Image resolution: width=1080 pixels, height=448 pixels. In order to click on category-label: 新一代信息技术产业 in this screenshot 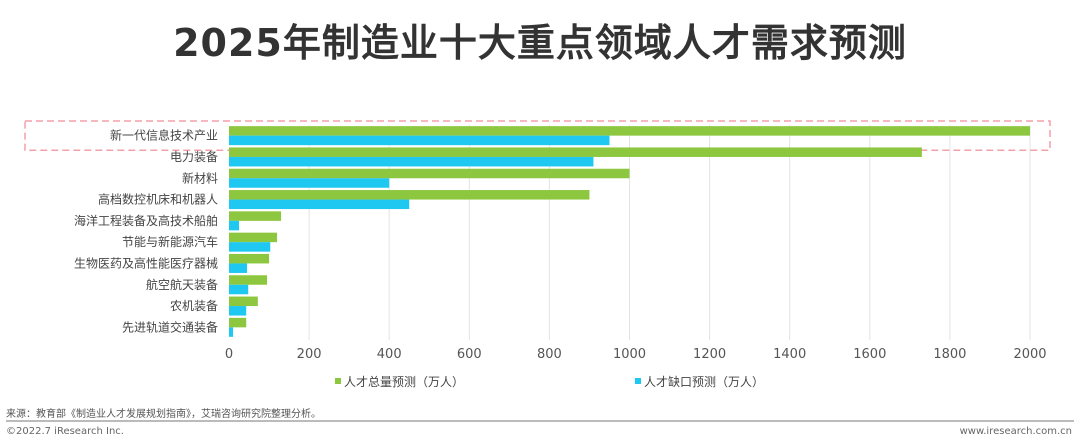, I will do `click(164, 135)`.